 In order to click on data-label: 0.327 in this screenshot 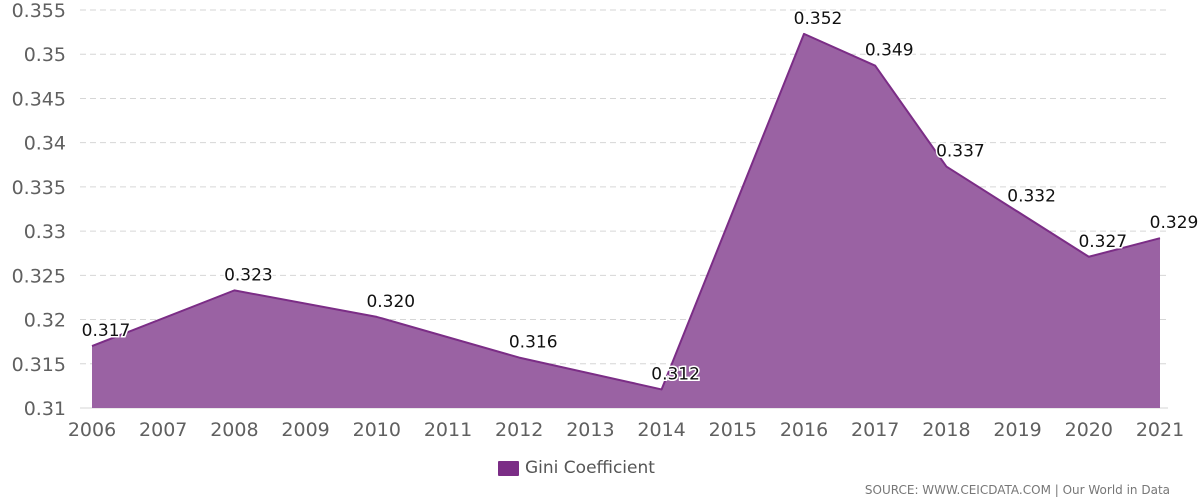, I will do `click(1102, 242)`.